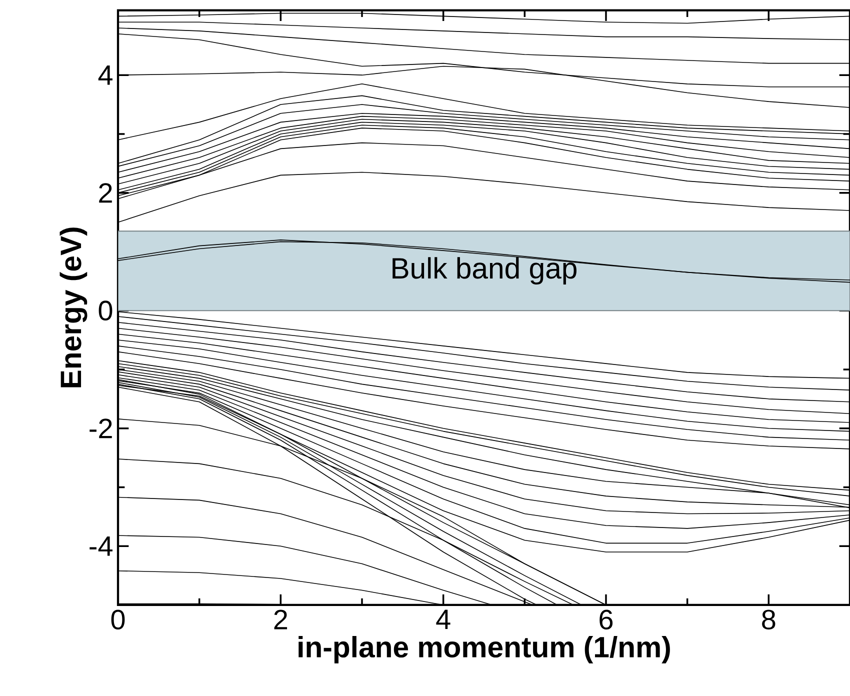 The image size is (850, 696). What do you see at coordinates (443, 619) in the screenshot?
I see `x-tick-label: 4` at bounding box center [443, 619].